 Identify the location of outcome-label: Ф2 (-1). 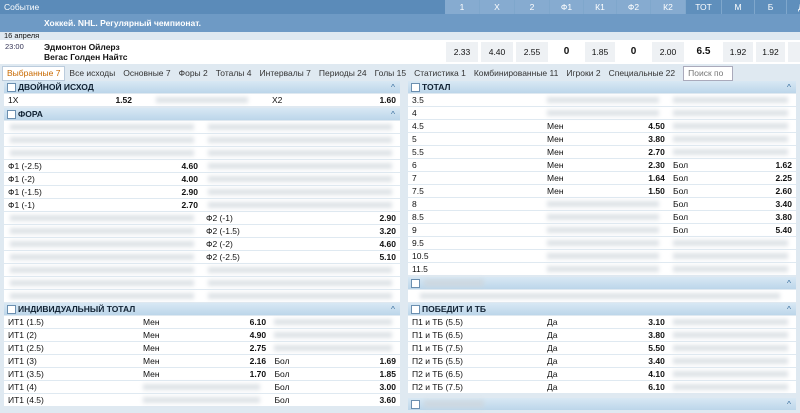
(219, 218).